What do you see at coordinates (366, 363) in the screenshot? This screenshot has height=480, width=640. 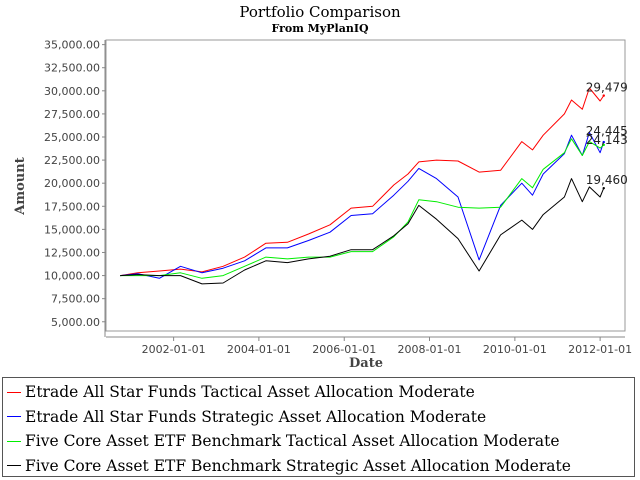 I see `x-axis-label: Date` at bounding box center [366, 363].